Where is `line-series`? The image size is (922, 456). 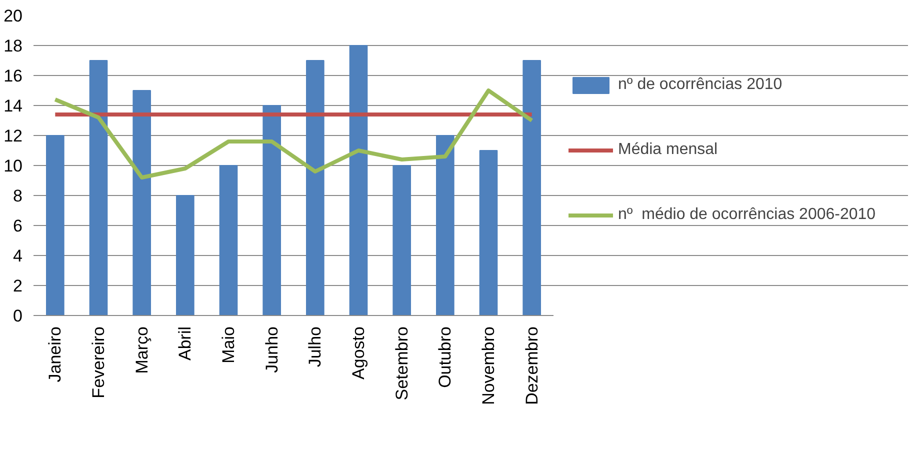
line-series is located at coordinates (293, 134).